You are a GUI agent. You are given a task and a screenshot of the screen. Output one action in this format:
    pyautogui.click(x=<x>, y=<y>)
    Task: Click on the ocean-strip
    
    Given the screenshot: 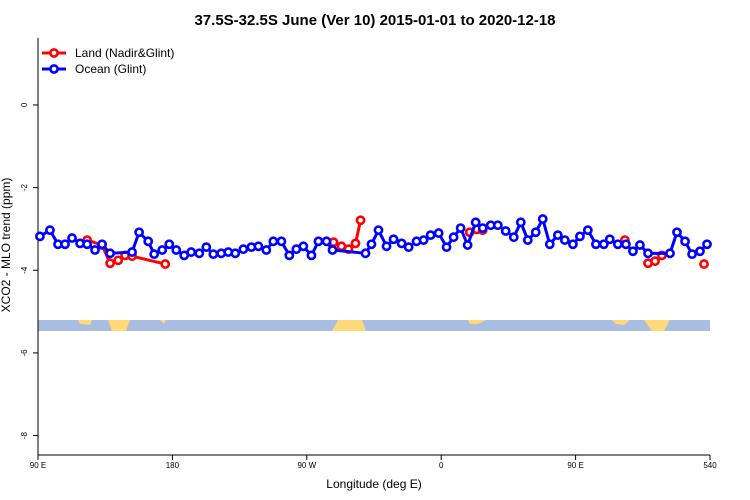 What is the action you would take?
    pyautogui.click(x=374, y=325)
    